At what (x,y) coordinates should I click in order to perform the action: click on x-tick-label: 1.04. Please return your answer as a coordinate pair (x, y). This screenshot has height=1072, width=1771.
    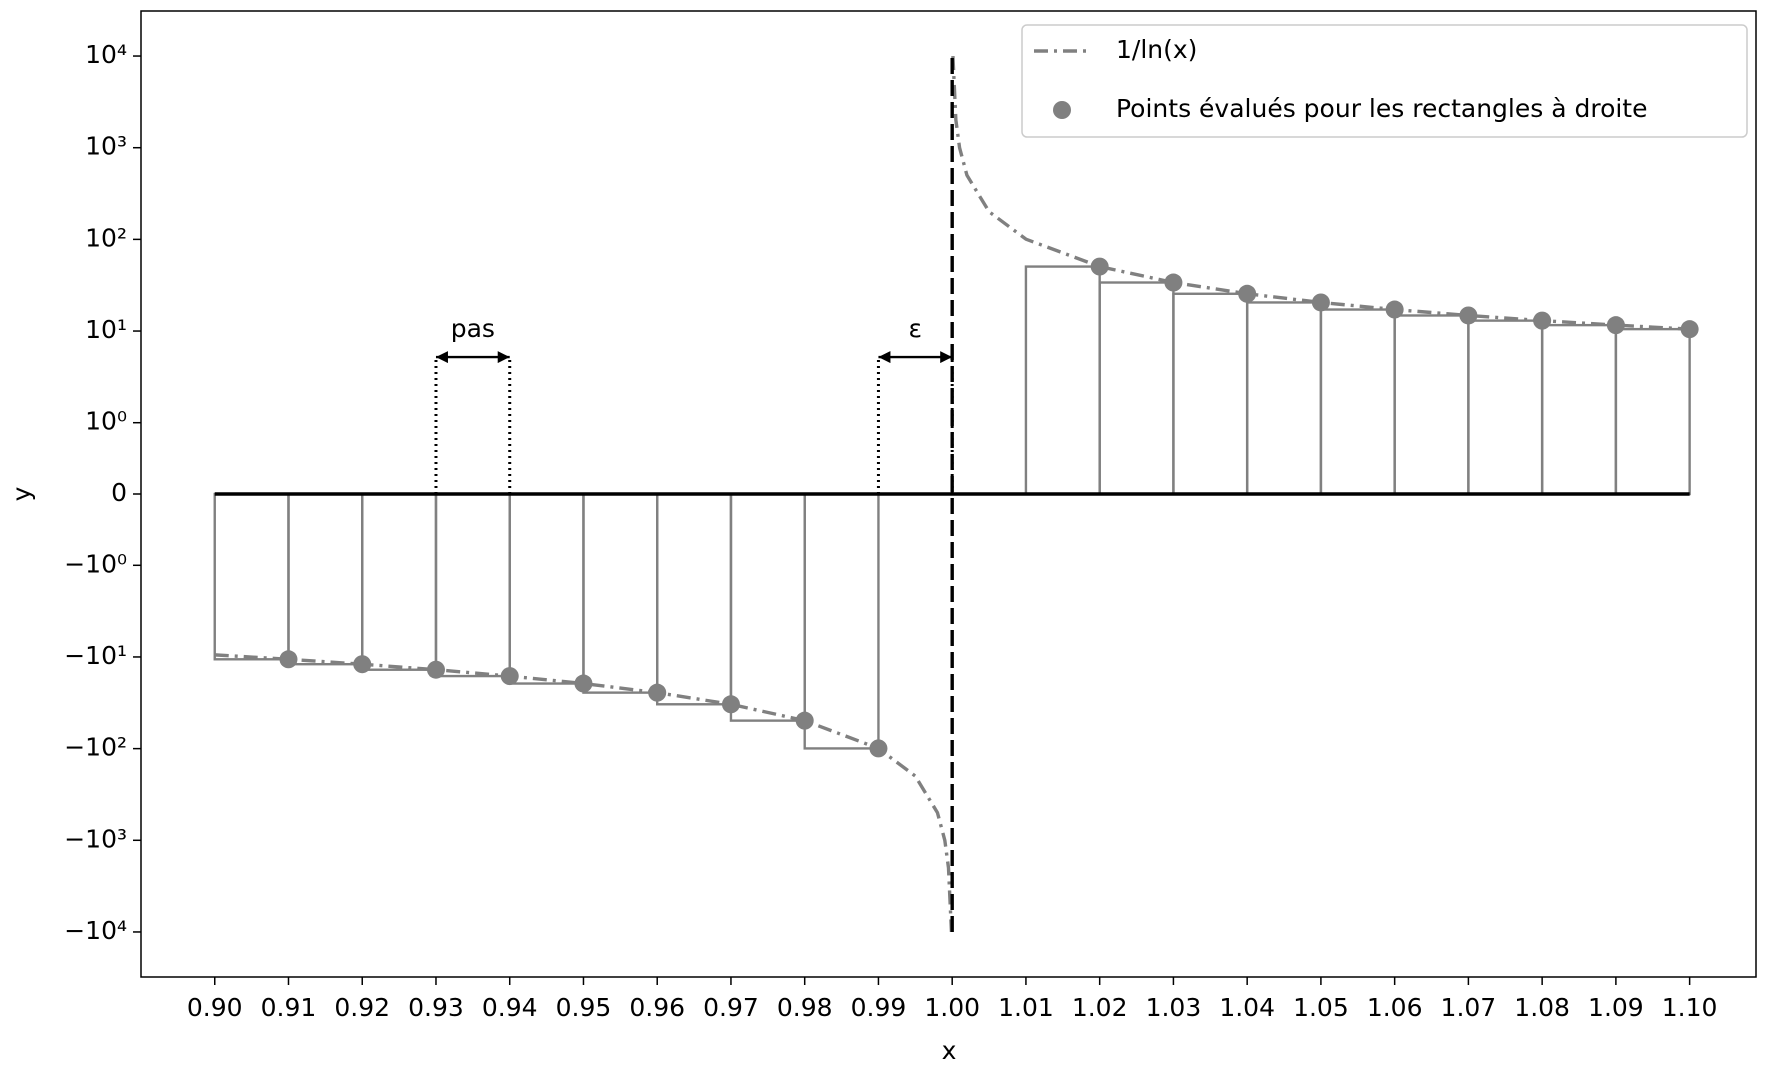
    Looking at the image, I should click on (1247, 1007).